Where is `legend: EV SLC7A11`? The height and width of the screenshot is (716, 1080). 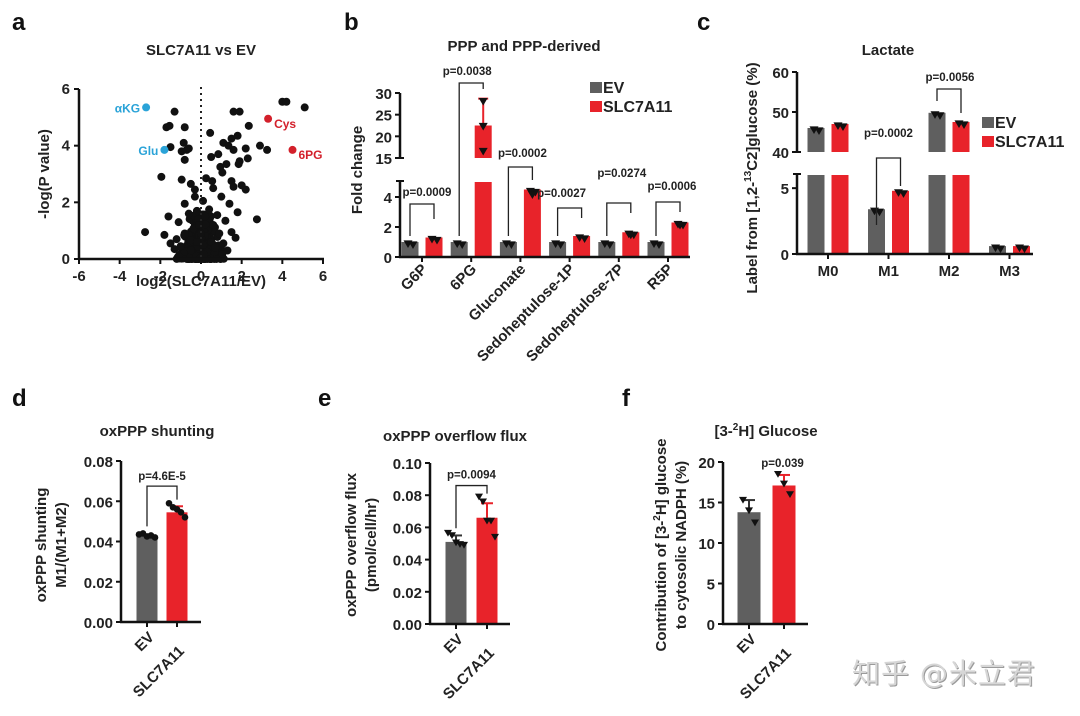
legend: EV SLC7A11 is located at coordinates (631, 98).